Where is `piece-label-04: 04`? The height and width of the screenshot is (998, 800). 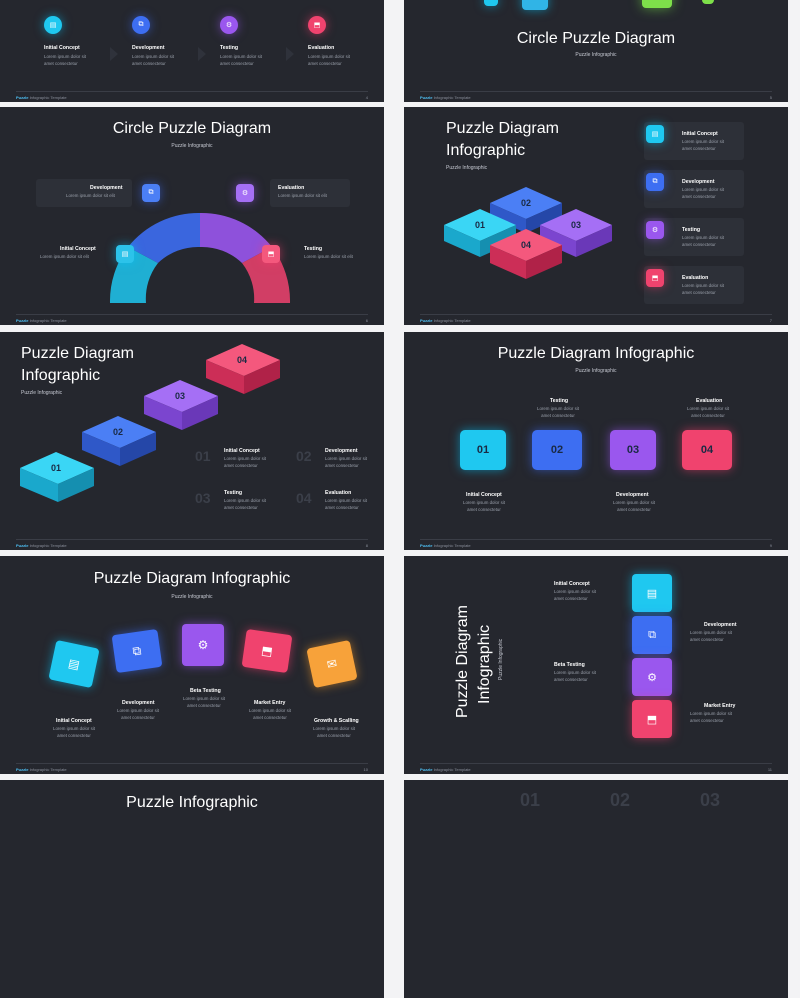 piece-label-04: 04 is located at coordinates (241, 360).